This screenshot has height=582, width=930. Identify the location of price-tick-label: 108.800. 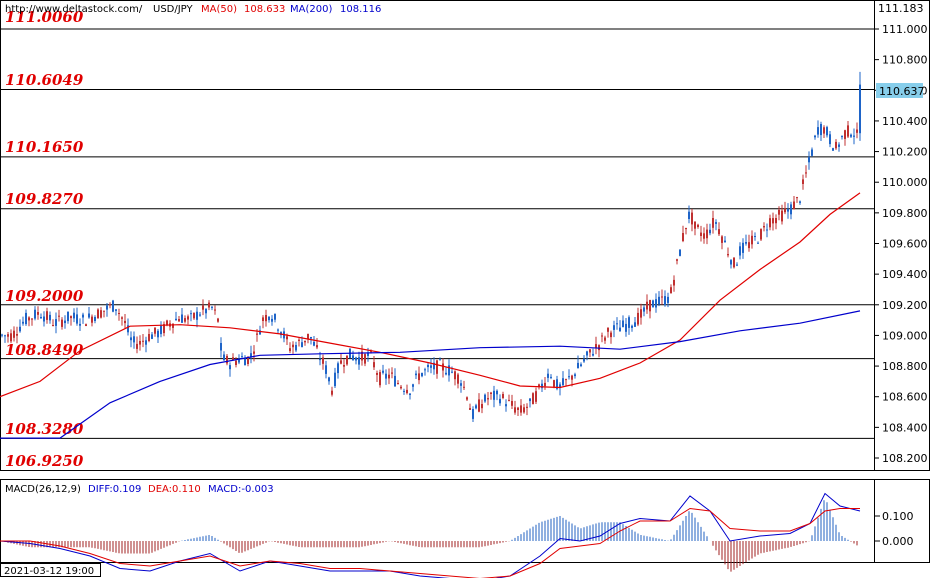
(905, 366).